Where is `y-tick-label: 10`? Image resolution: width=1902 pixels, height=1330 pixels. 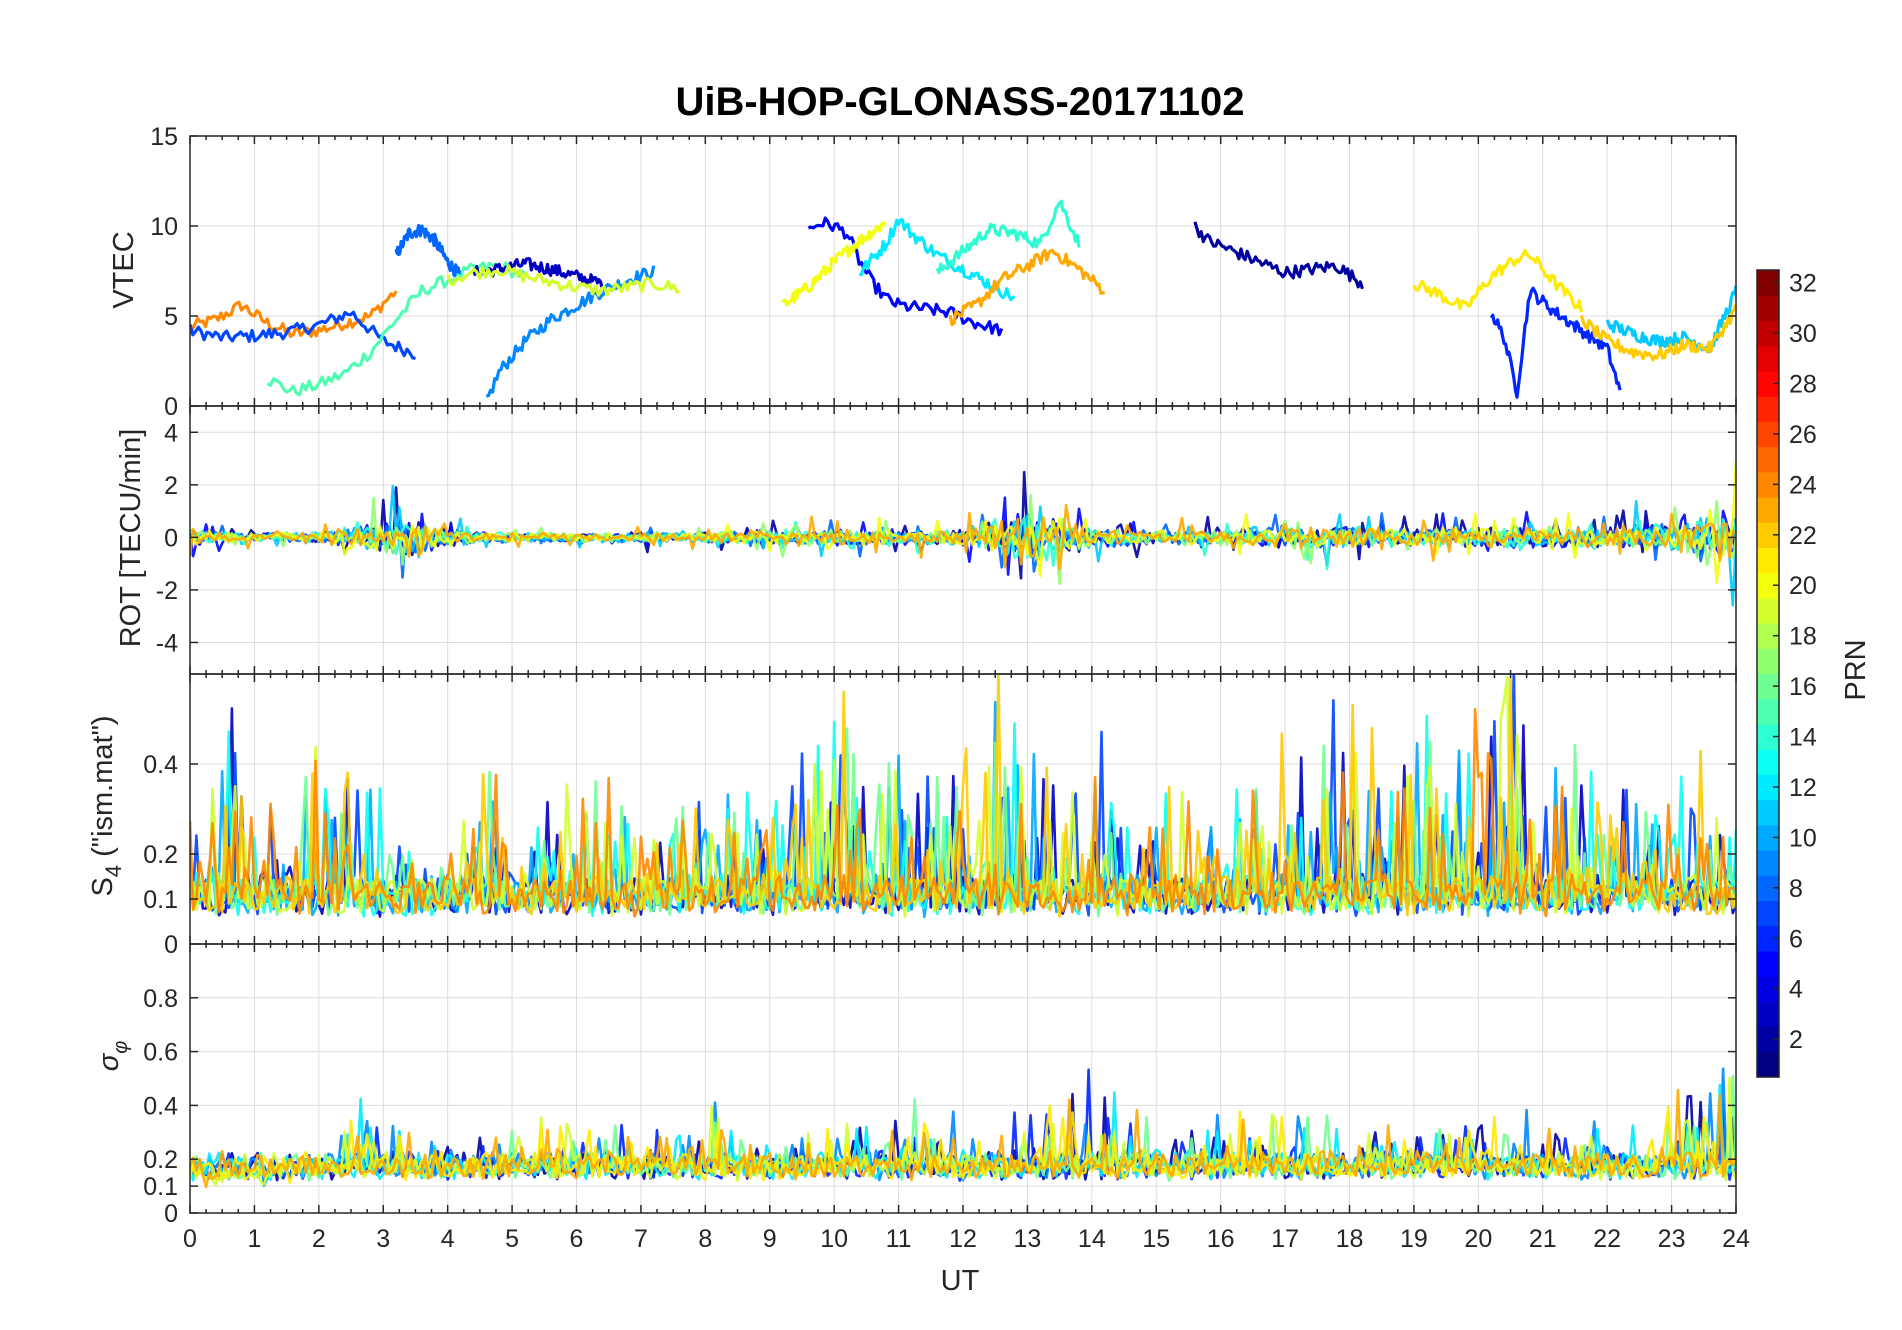
y-tick-label: 10 is located at coordinates (164, 227).